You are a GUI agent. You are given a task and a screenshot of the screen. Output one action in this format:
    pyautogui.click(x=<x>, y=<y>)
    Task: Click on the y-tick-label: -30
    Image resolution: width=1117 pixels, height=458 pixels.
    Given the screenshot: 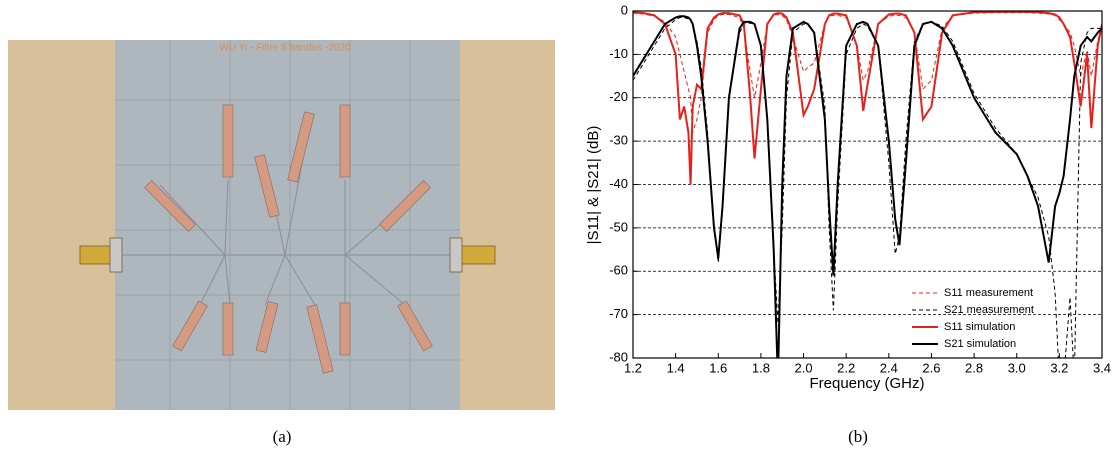 What is the action you would take?
    pyautogui.click(x=618, y=140)
    